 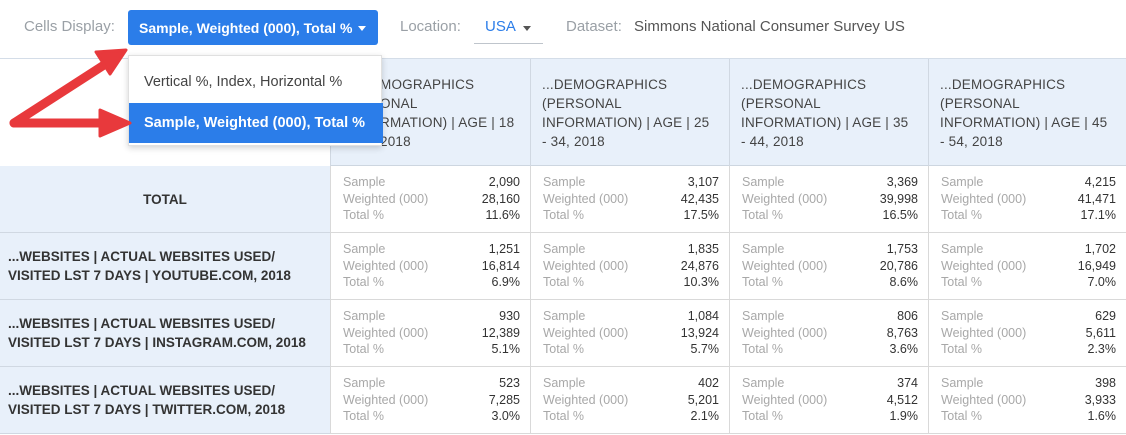 What do you see at coordinates (1028, 282) in the screenshot?
I see `cell-metric-total: Total % 7.0%` at bounding box center [1028, 282].